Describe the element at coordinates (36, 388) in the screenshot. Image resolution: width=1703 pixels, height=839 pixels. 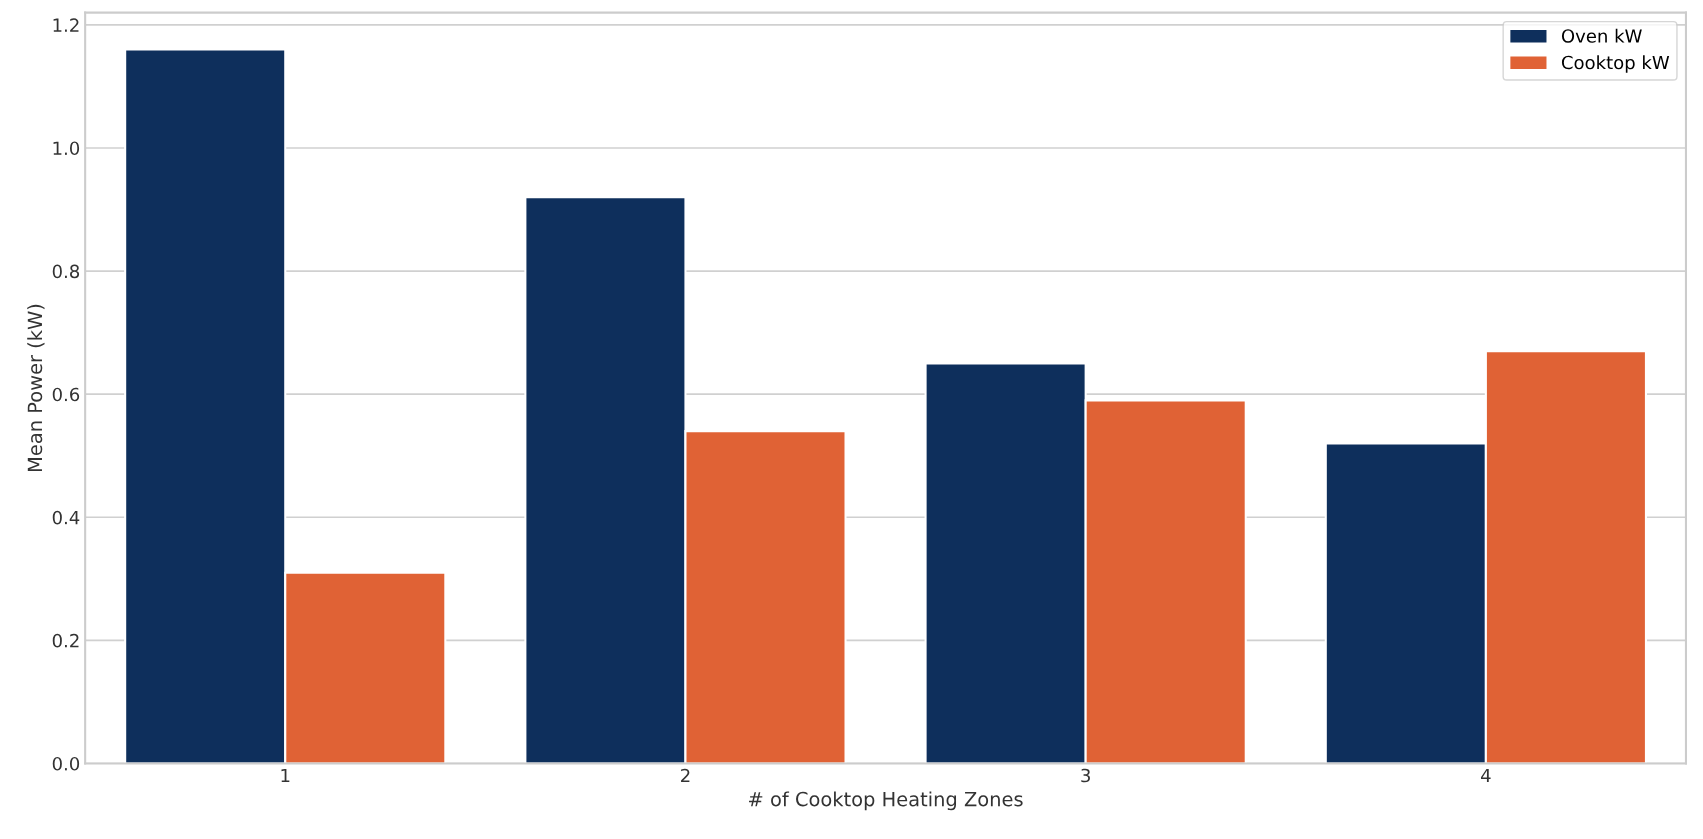
I see `y-axis-title: Mean Power (kW)` at that location.